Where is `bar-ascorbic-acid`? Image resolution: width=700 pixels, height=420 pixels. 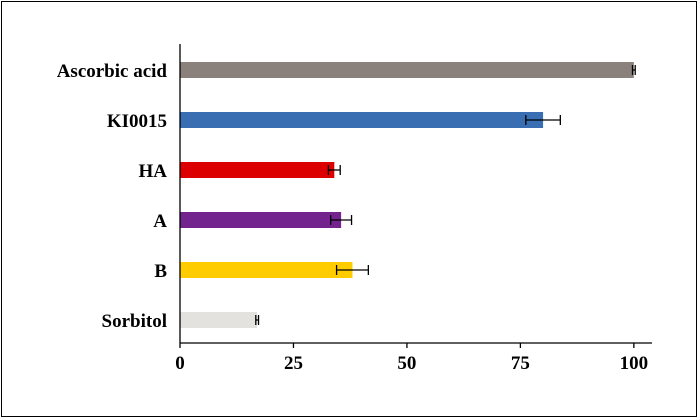 bar-ascorbic-acid is located at coordinates (407, 70).